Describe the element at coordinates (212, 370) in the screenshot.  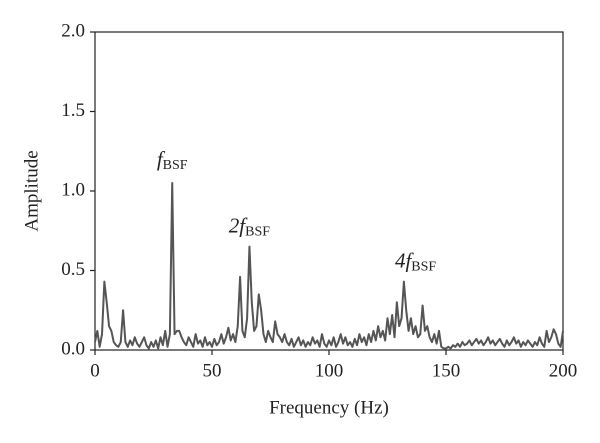
I see `x-tick-label: 50` at that location.